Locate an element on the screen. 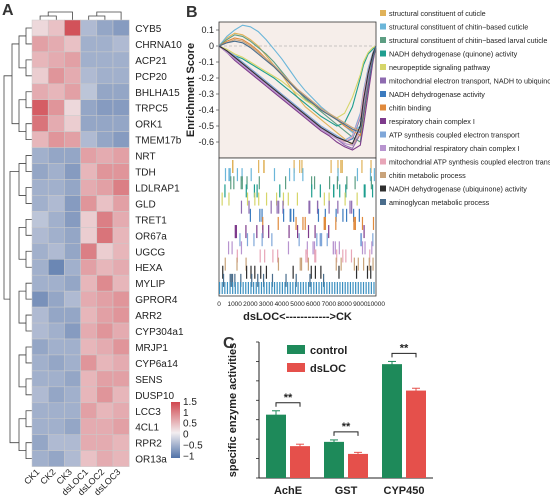 This screenshot has width=550, height=501. gene-label: UGCG is located at coordinates (150, 252).